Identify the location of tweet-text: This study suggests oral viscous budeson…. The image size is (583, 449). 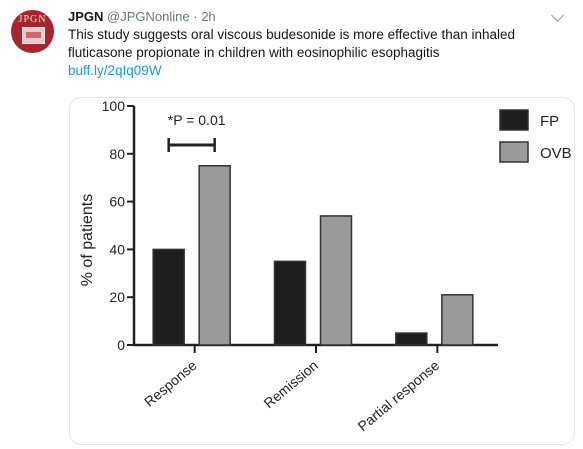
(292, 43).